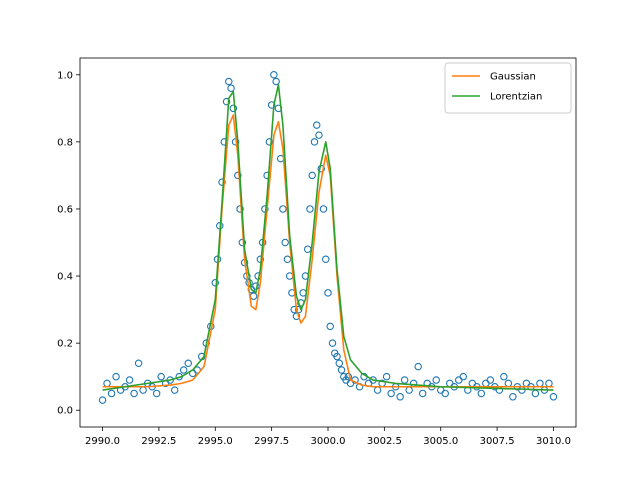 The image size is (640, 480). Describe the element at coordinates (271, 441) in the screenshot. I see `x-tick-label: 2997.5` at that location.